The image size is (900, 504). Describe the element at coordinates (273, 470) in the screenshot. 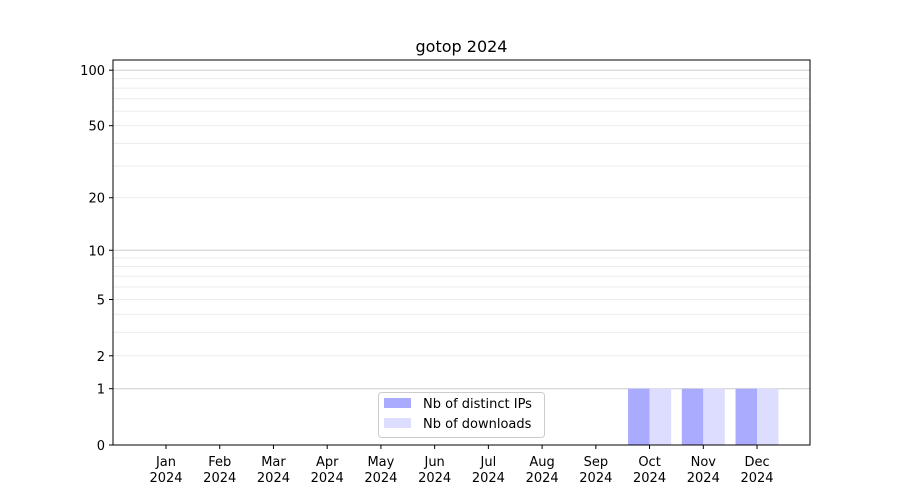

I see `x-tick-label: Mar 2024` at that location.